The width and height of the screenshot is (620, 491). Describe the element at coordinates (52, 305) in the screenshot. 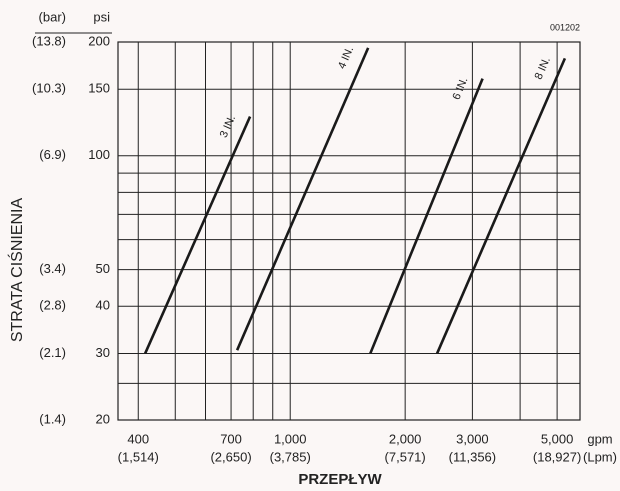

I see `y-tick-secondary-label: (2.8)` at that location.